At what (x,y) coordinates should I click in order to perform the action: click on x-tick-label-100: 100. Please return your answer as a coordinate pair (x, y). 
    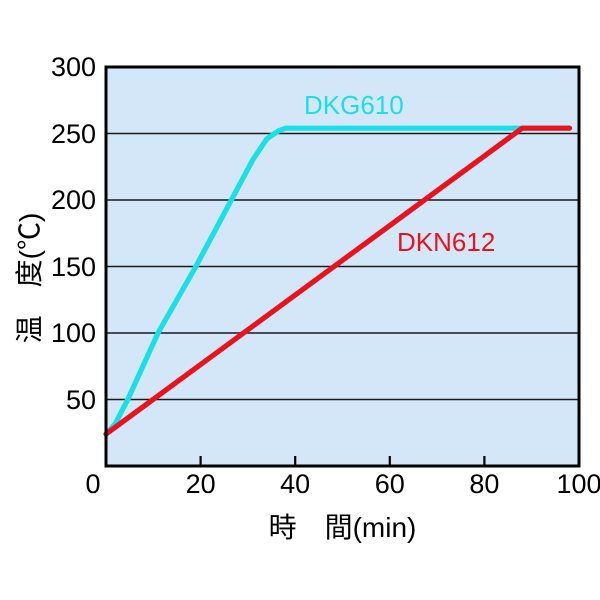
    Looking at the image, I should click on (578, 484).